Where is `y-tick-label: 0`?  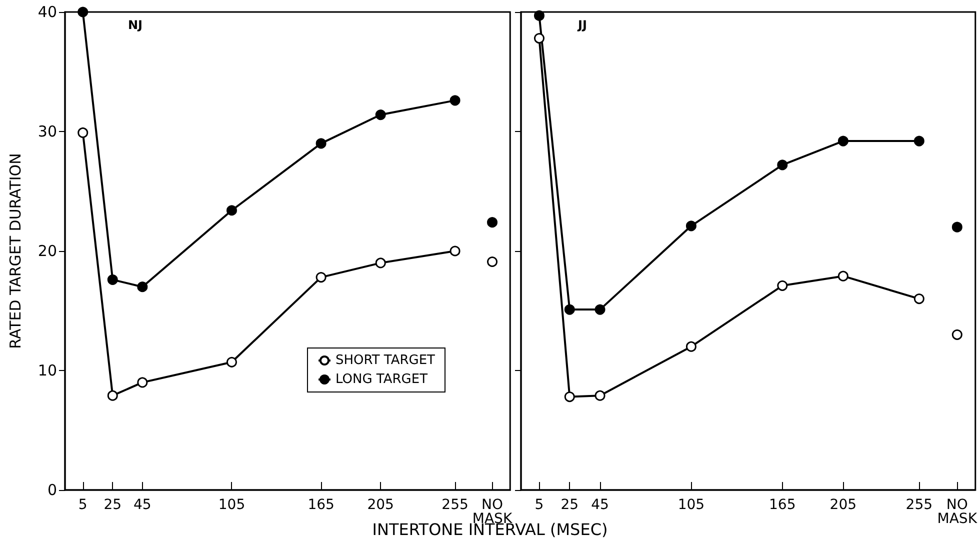 y-tick-label: 0 is located at coordinates (52, 490).